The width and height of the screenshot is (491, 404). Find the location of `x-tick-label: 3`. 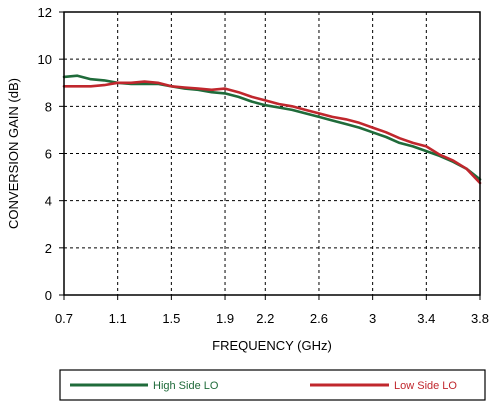

x-tick-label: 3 is located at coordinates (372, 318).